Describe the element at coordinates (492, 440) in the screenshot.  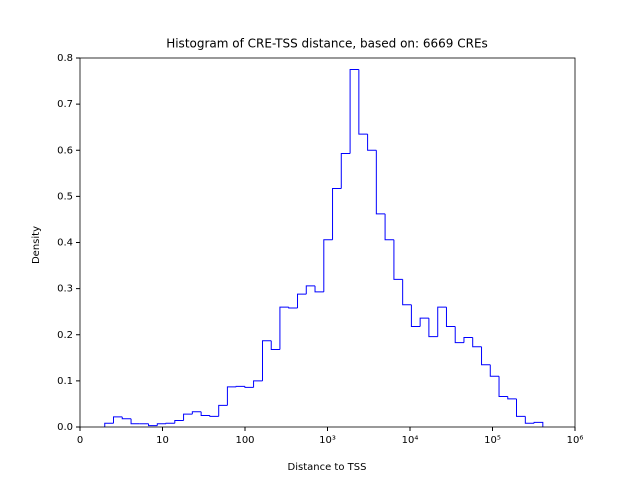
I see `x-tick-label: 10⁵` at that location.